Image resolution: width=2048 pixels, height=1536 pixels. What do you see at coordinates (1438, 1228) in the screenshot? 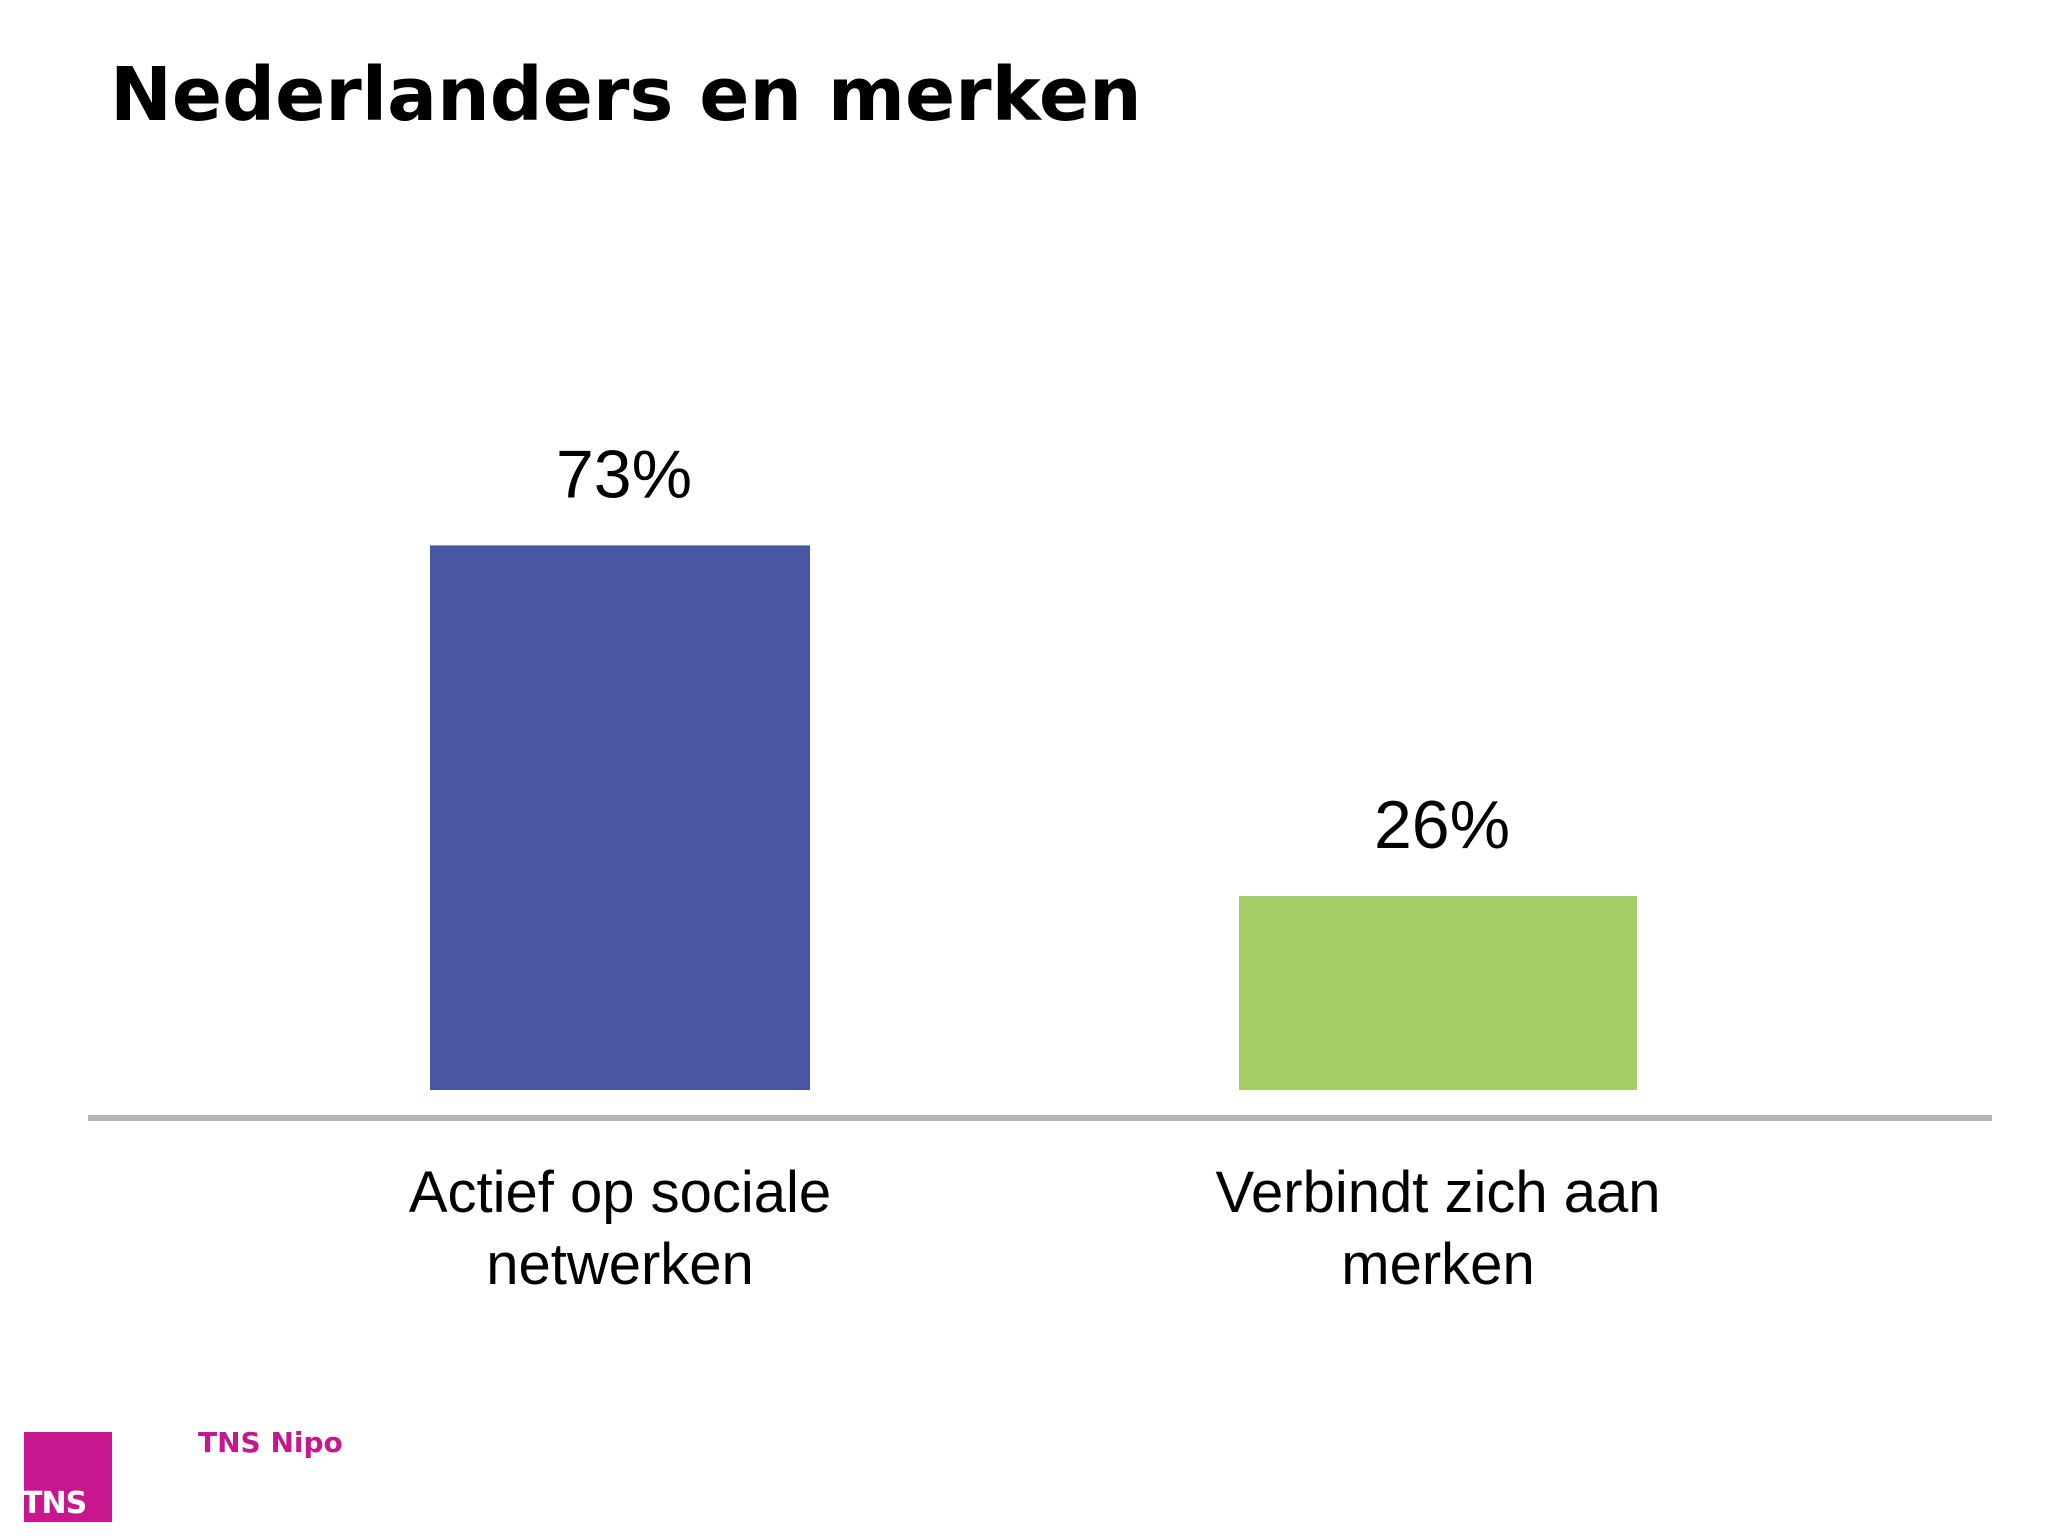
I see `category-label-2: Verbindt zich aan merken` at bounding box center [1438, 1228].